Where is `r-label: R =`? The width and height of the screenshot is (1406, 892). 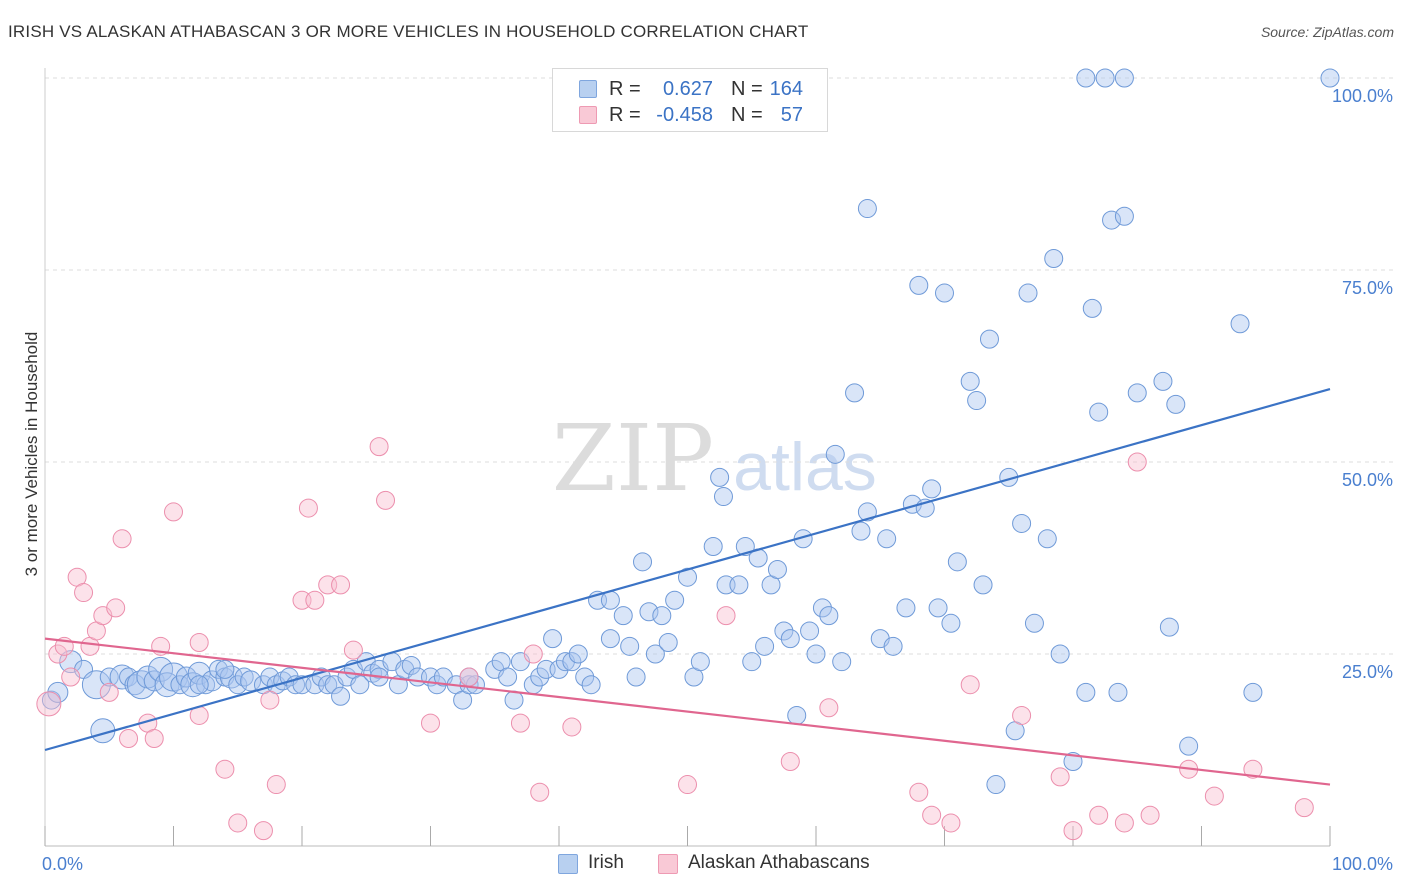 r-label: R = is located at coordinates (625, 89).